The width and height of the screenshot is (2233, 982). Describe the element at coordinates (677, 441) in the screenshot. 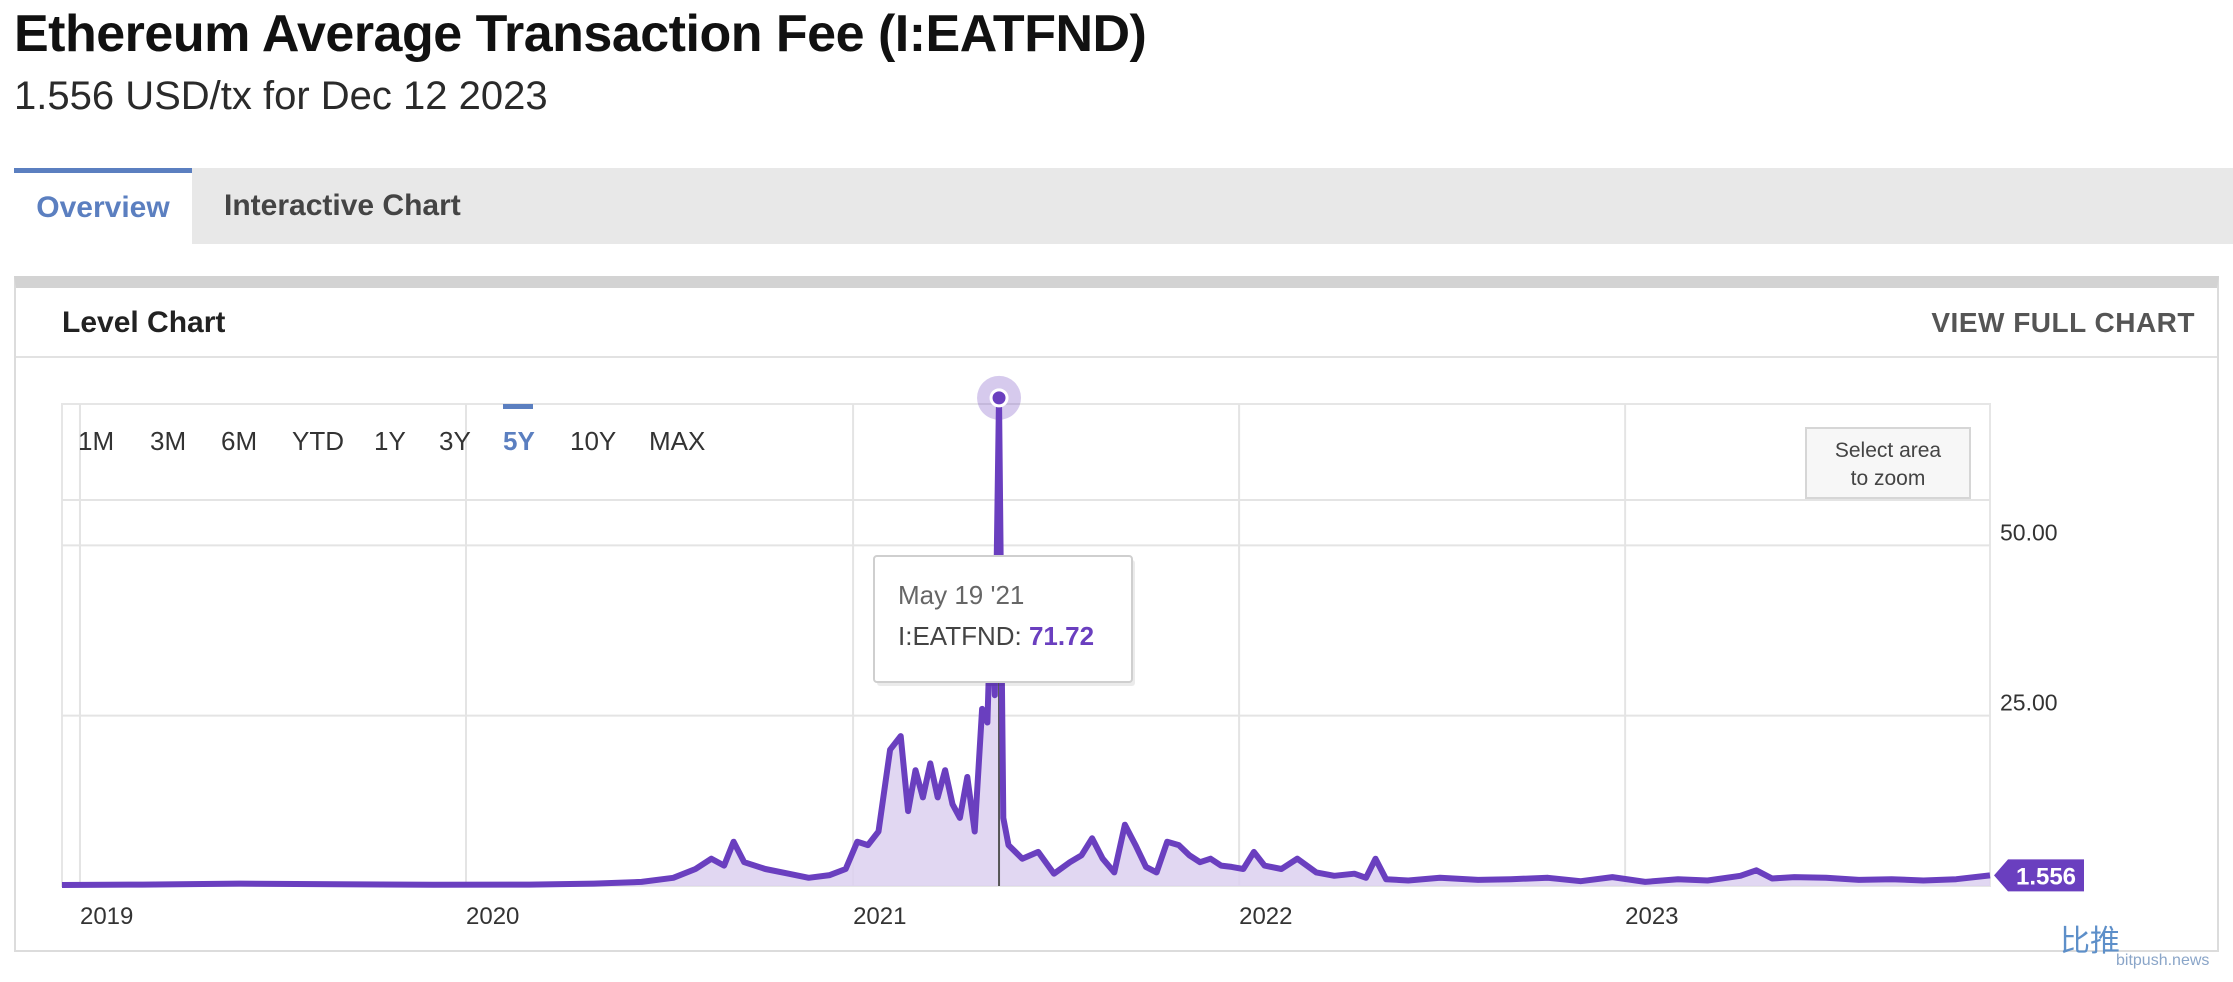

I see `range-button-max: MAX` at that location.